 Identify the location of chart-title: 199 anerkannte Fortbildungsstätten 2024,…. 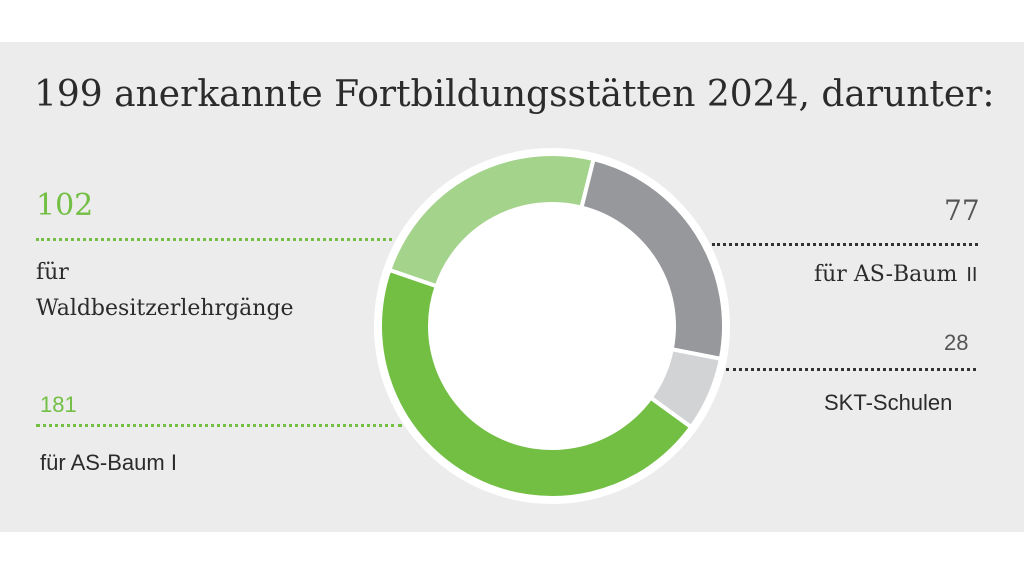
(514, 94).